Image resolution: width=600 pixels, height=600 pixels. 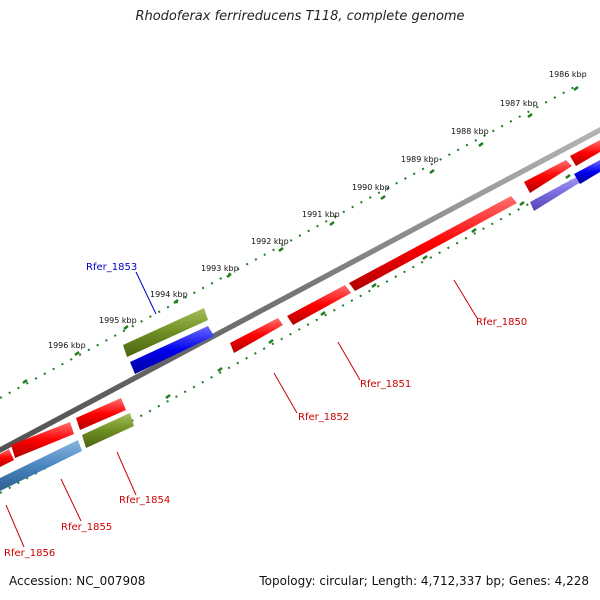 What do you see at coordinates (548, 176) in the screenshot?
I see `gene-right-a` at bounding box center [548, 176].